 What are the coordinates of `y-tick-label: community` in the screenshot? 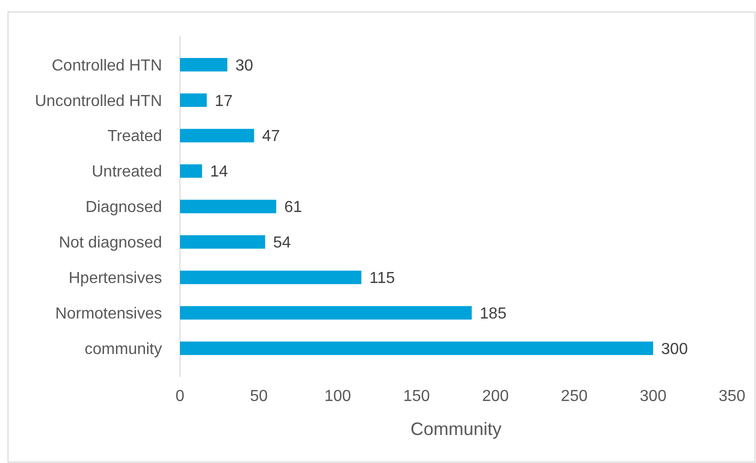 It's located at (123, 349).